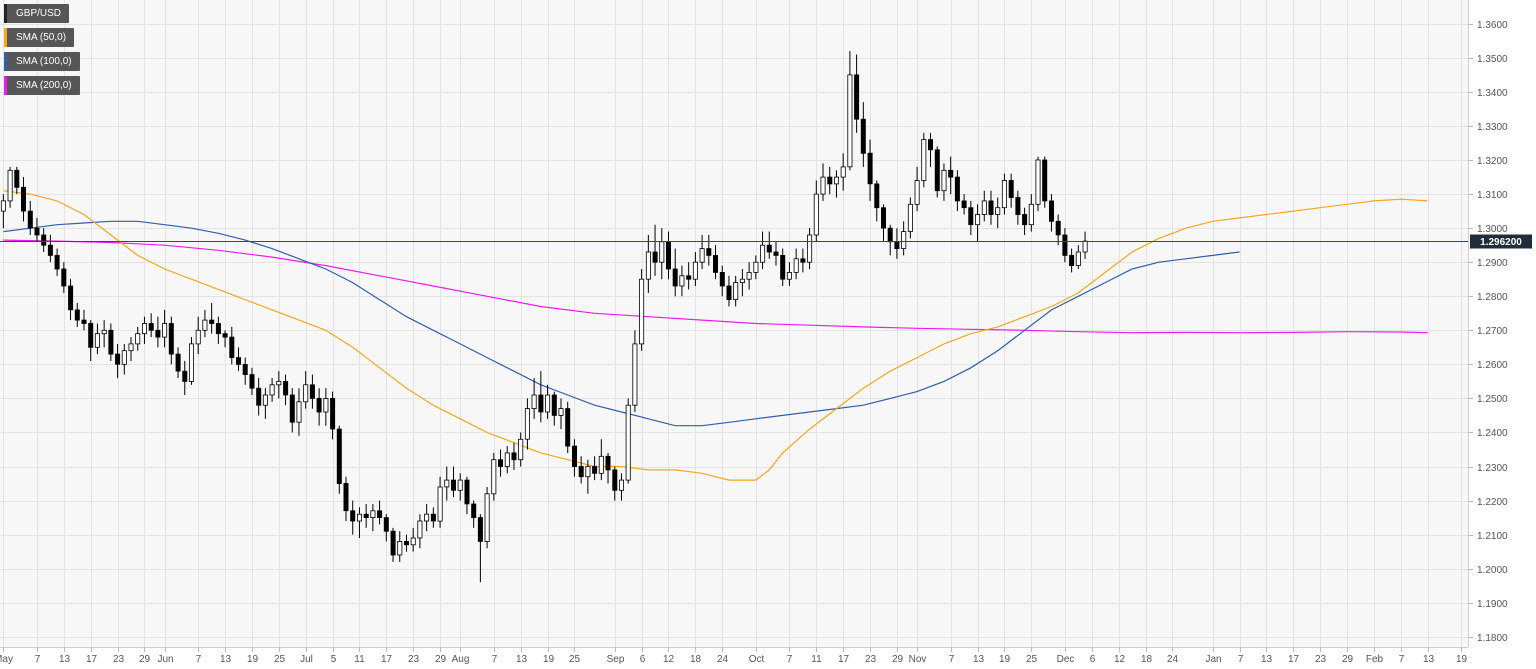  I want to click on legend-label-sma200: SMA (200,0), so click(44, 85).